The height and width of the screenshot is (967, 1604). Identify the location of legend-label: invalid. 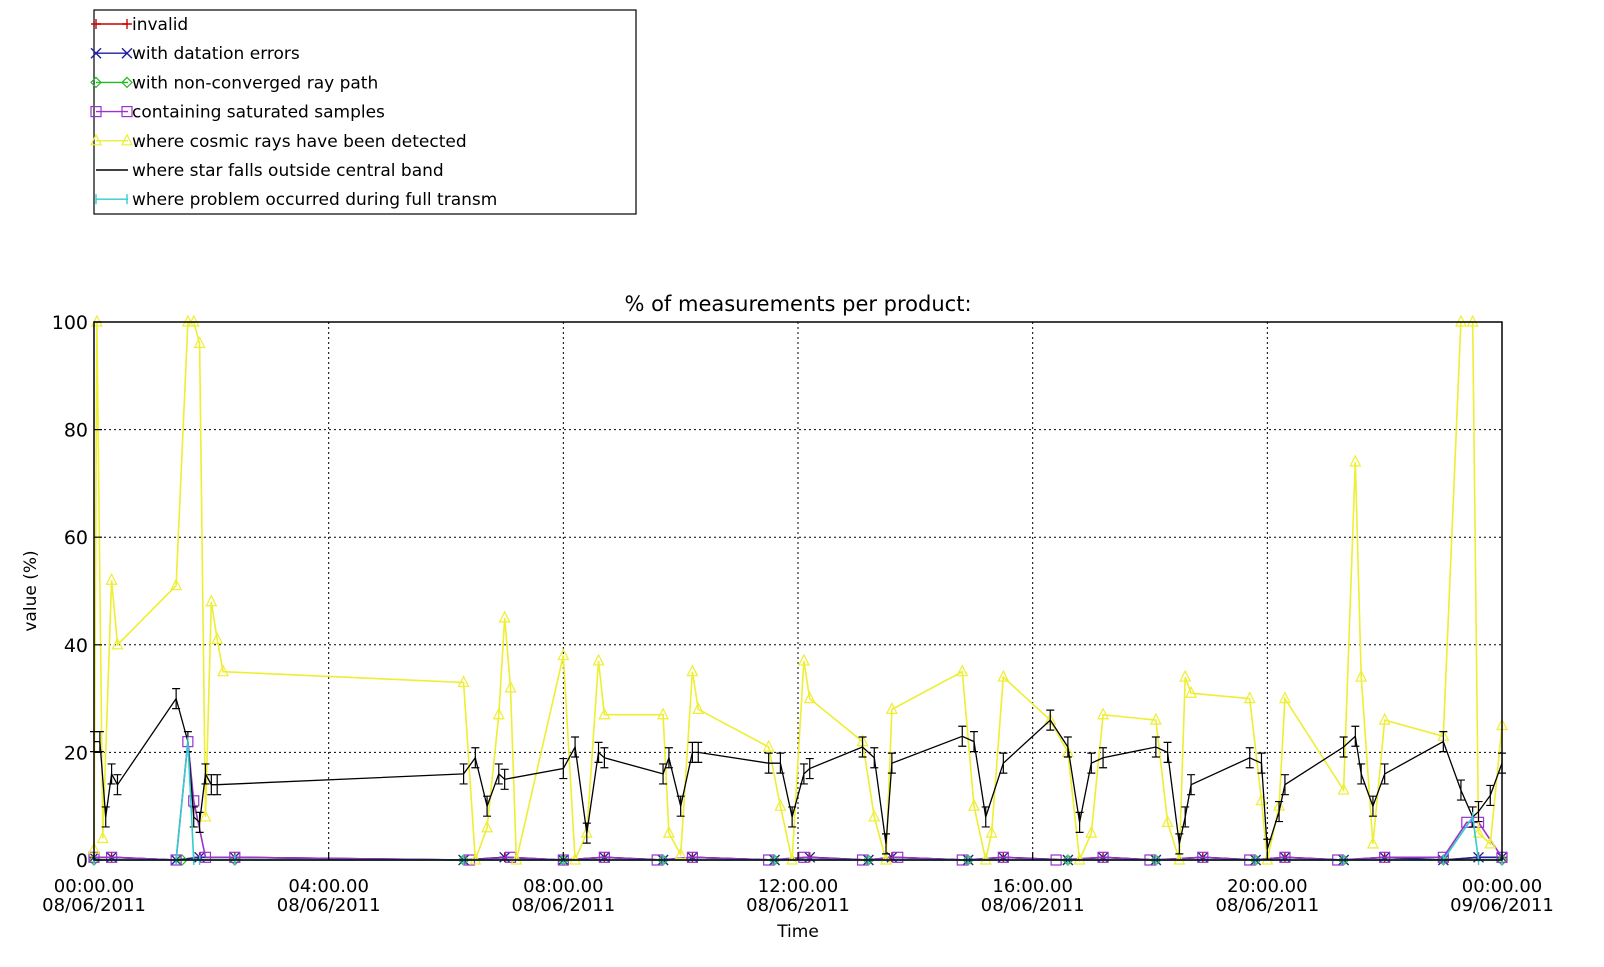
(160, 25).